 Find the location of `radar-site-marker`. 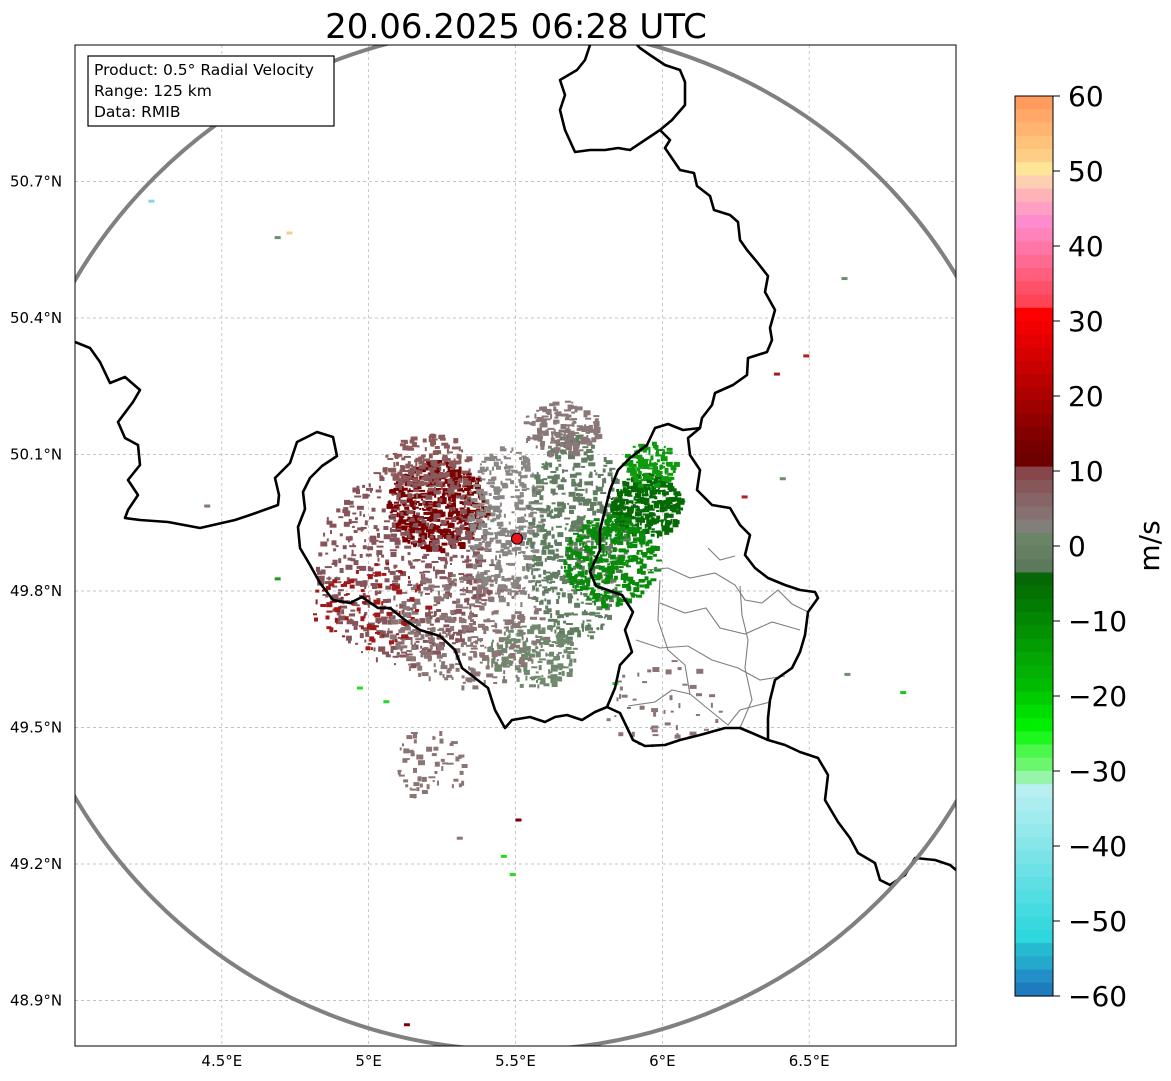

radar-site-marker is located at coordinates (516, 538).